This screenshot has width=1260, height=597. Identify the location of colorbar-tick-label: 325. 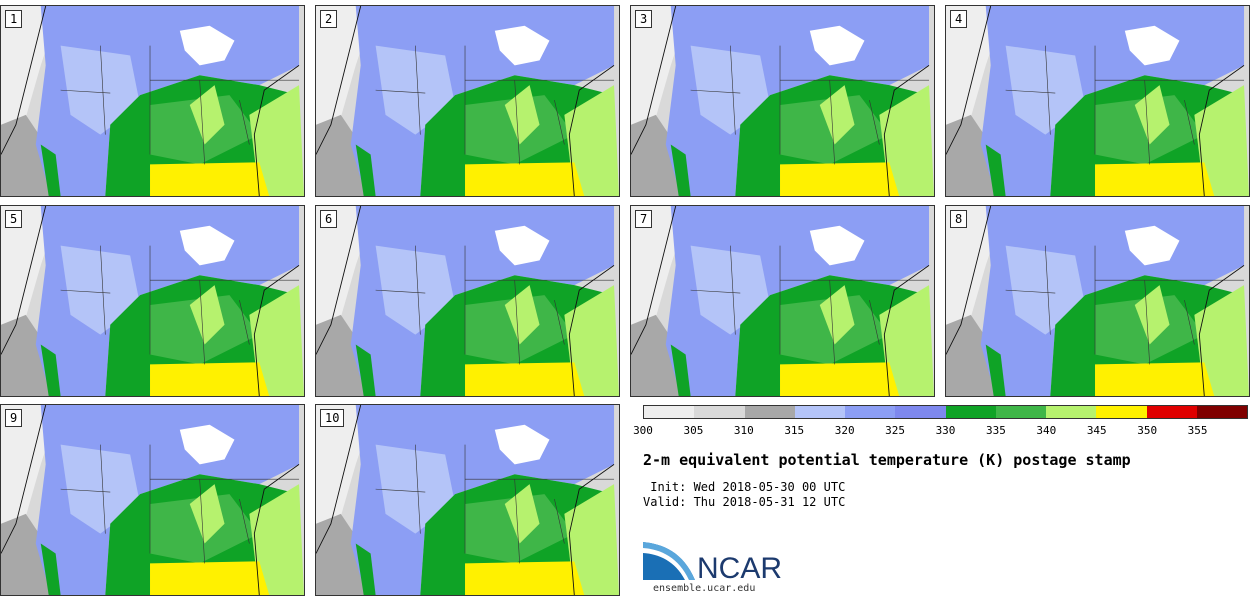
(895, 430).